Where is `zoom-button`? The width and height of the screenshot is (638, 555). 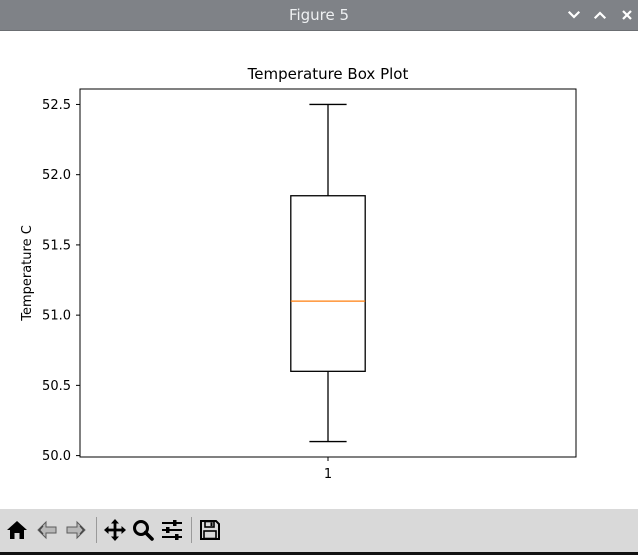 zoom-button is located at coordinates (143, 530).